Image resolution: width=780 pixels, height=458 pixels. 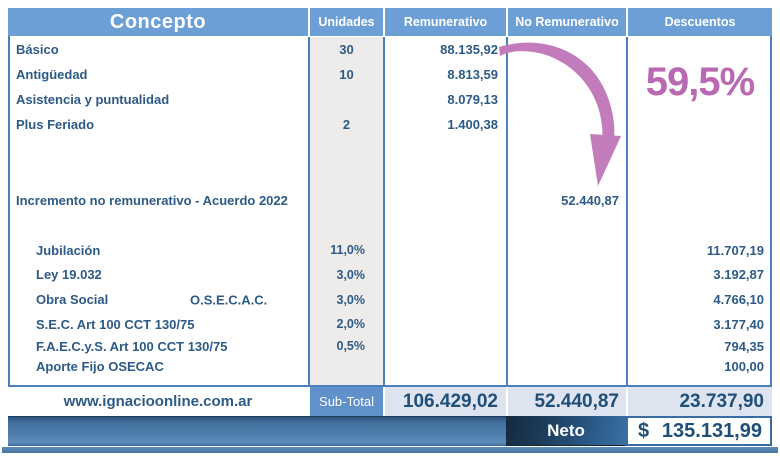 What do you see at coordinates (100, 366) in the screenshot?
I see `concept-label: Aporte Fijo OSECAC` at bounding box center [100, 366].